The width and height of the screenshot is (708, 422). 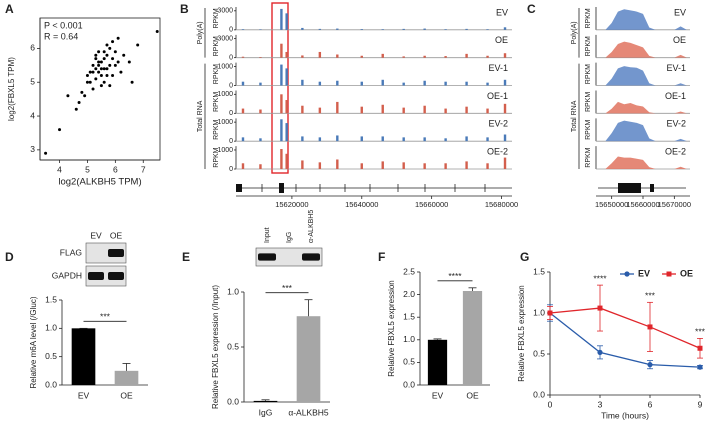 I want to click on y-axis-label: Relative FBXL5 expression (/Input), so click(x=215, y=347).